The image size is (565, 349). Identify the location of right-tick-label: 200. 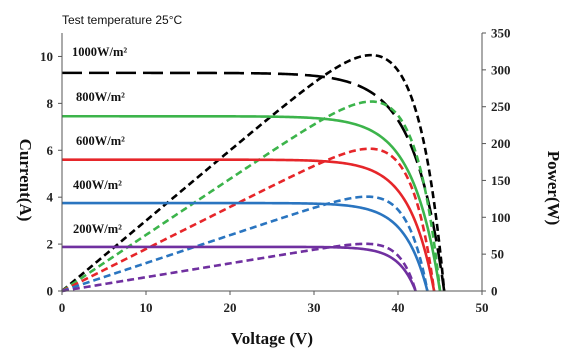
(501, 143).